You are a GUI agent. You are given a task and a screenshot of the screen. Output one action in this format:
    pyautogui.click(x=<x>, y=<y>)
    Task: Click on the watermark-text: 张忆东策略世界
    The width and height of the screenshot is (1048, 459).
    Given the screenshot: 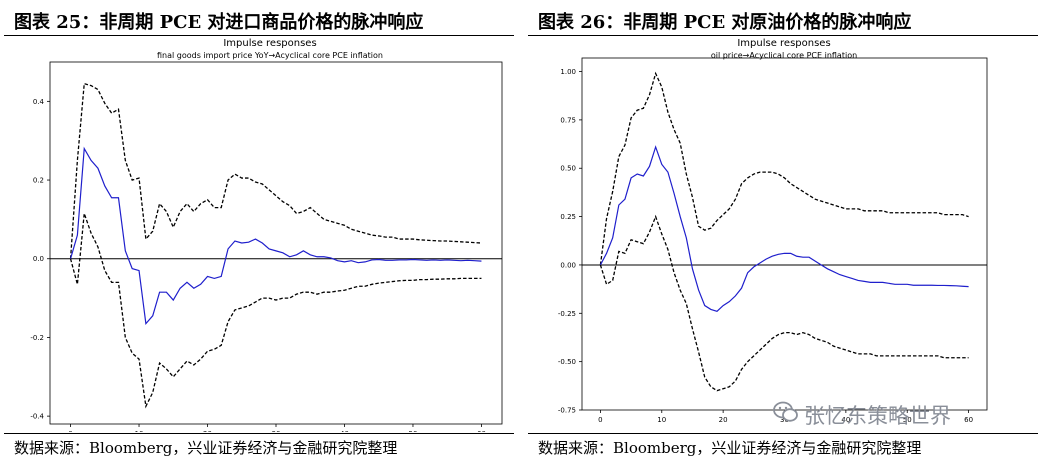 What is the action you would take?
    pyautogui.click(x=877, y=416)
    